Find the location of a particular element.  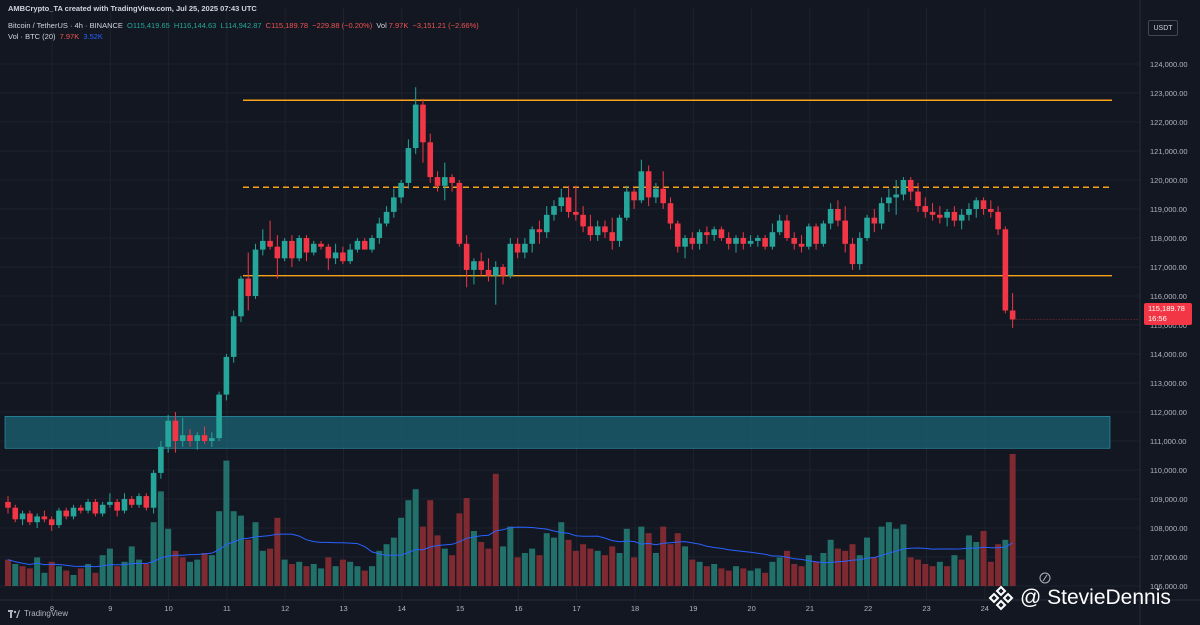

symbol-name: Bitcoin / TetherUS · 4h · BINANCE is located at coordinates (65, 25).